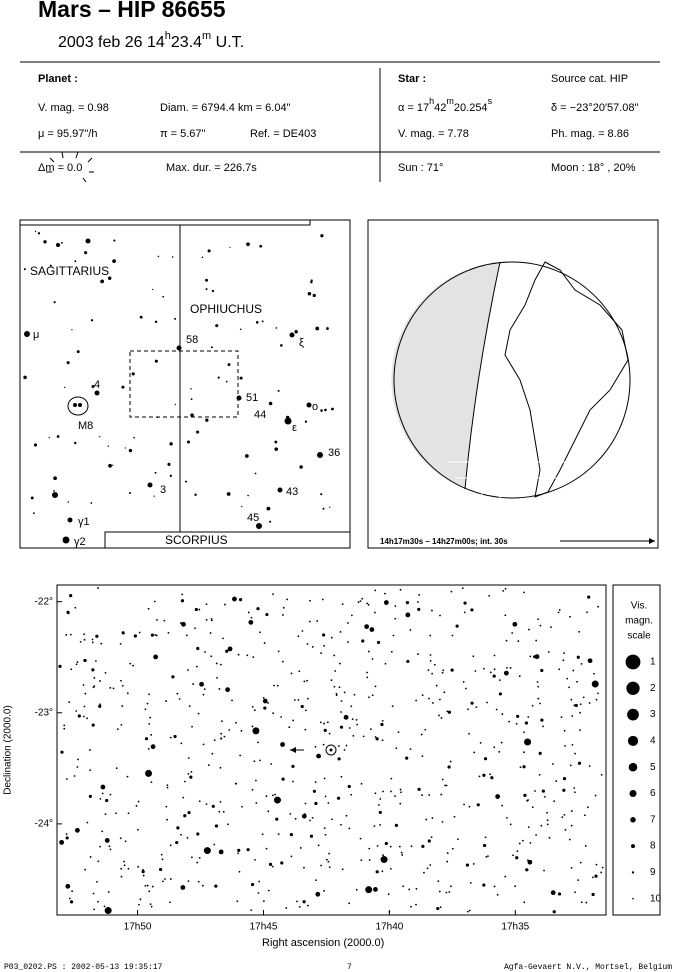 The height and width of the screenshot is (972, 680). Describe the element at coordinates (70, 167) in the screenshot. I see `burst` at that location.